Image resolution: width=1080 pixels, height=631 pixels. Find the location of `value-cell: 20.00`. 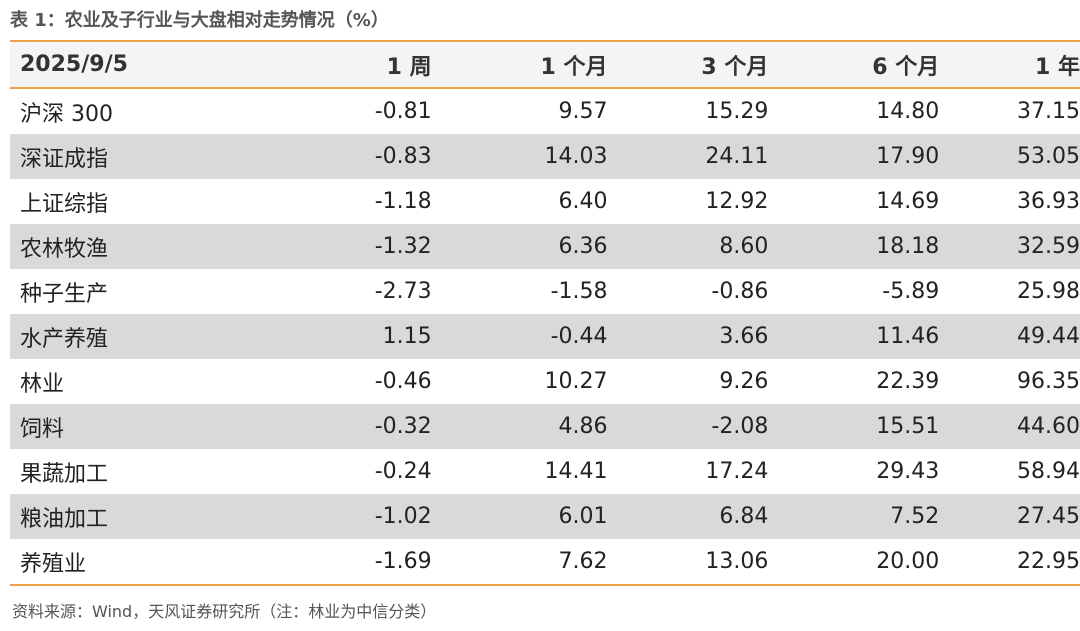

value-cell: 20.00 is located at coordinates (908, 561).